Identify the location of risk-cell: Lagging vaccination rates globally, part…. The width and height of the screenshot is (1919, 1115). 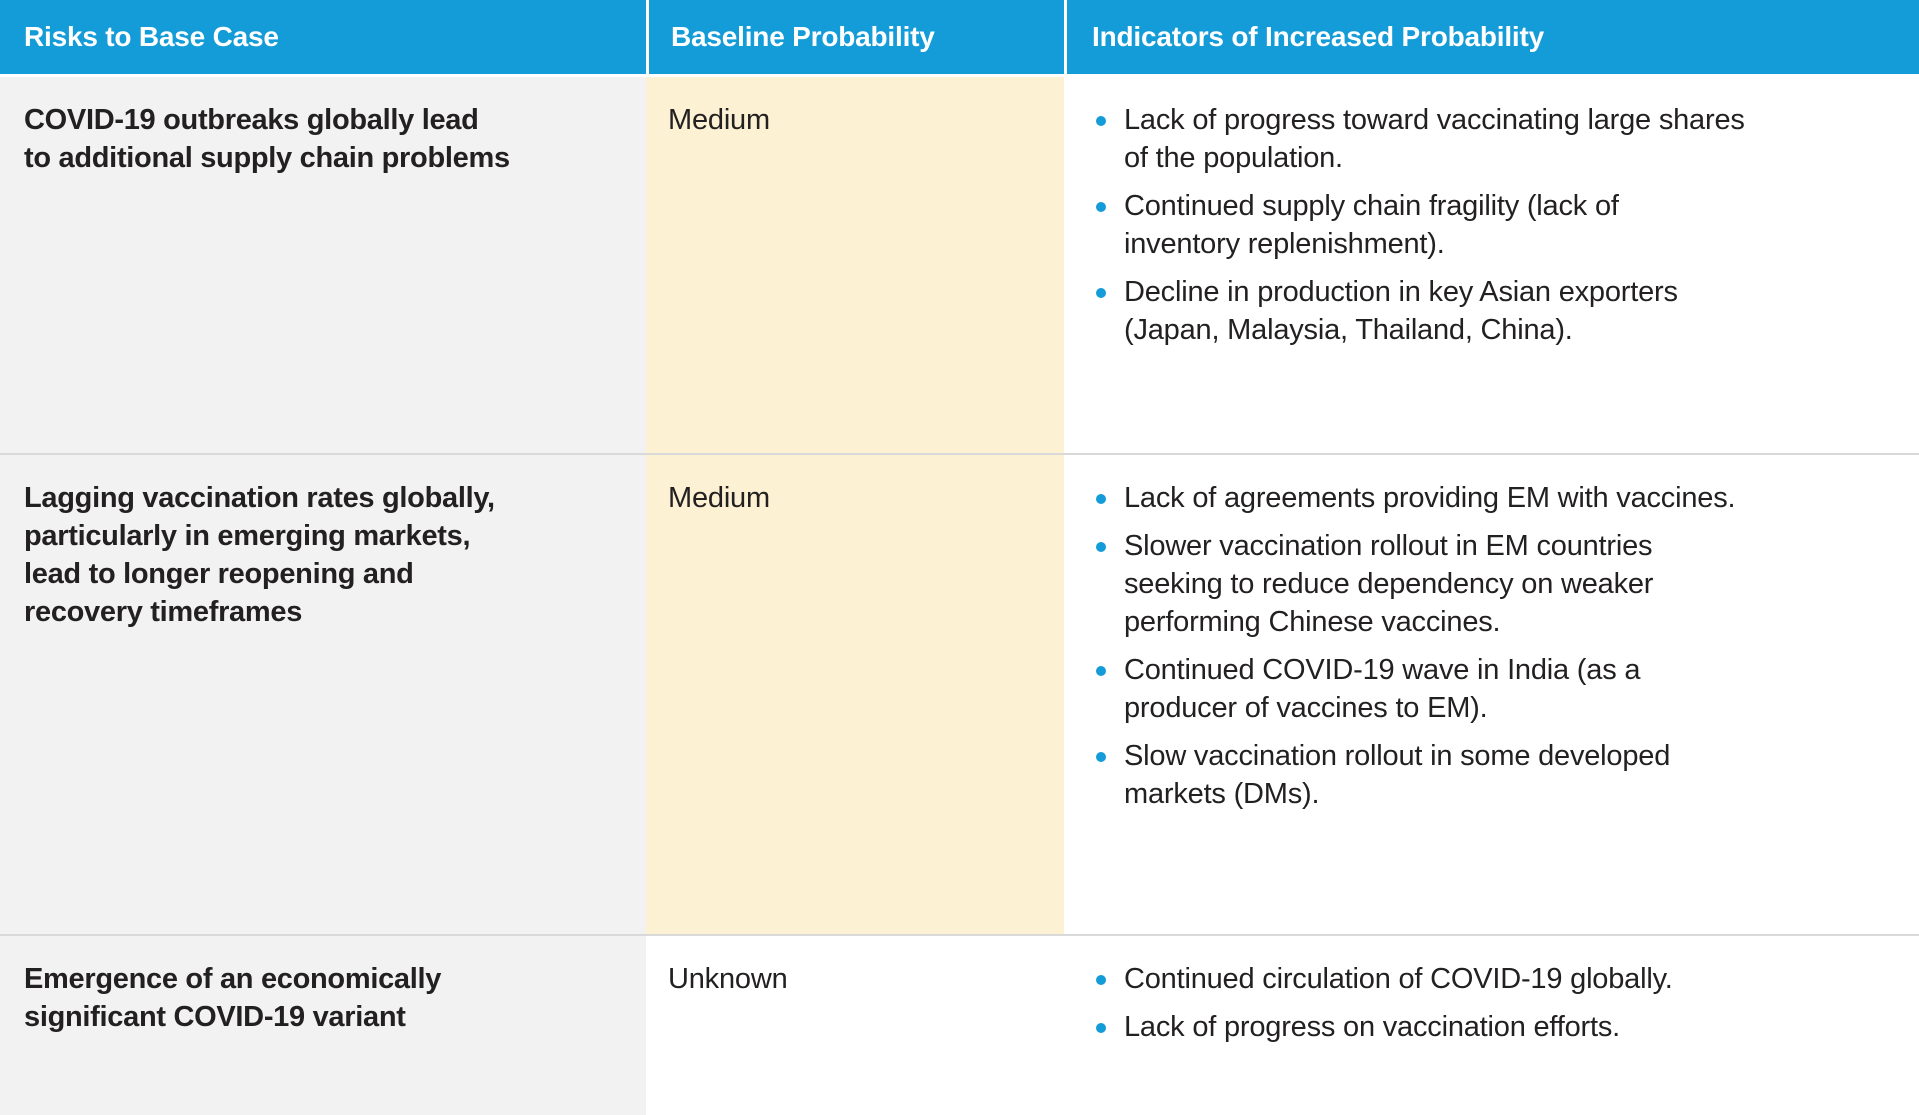
(323, 694).